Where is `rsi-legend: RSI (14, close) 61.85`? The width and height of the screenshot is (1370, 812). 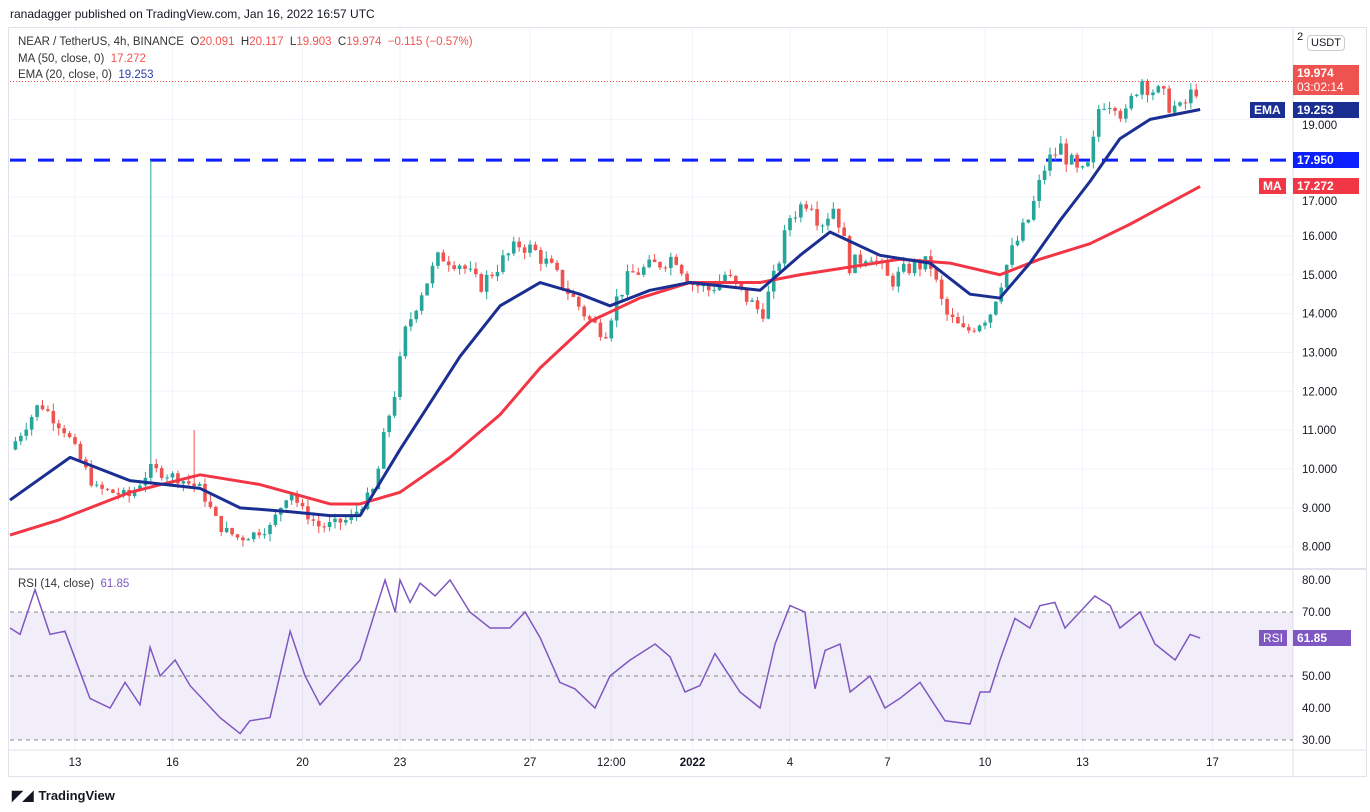
rsi-legend: RSI (14, close) 61.85 is located at coordinates (73, 584).